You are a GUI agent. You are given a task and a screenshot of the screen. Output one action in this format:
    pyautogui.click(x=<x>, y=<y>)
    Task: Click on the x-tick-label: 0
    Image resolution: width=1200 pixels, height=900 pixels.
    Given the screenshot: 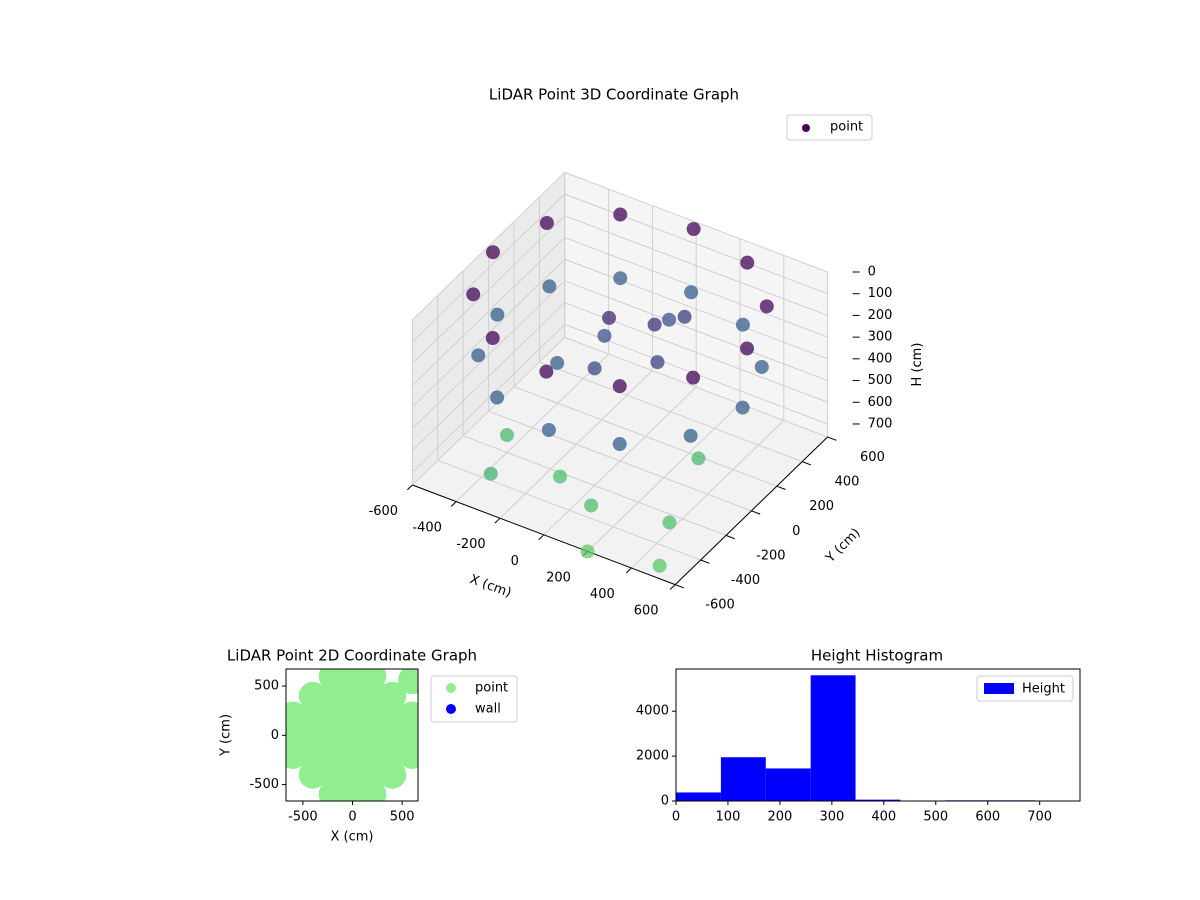 What is the action you would take?
    pyautogui.click(x=515, y=561)
    